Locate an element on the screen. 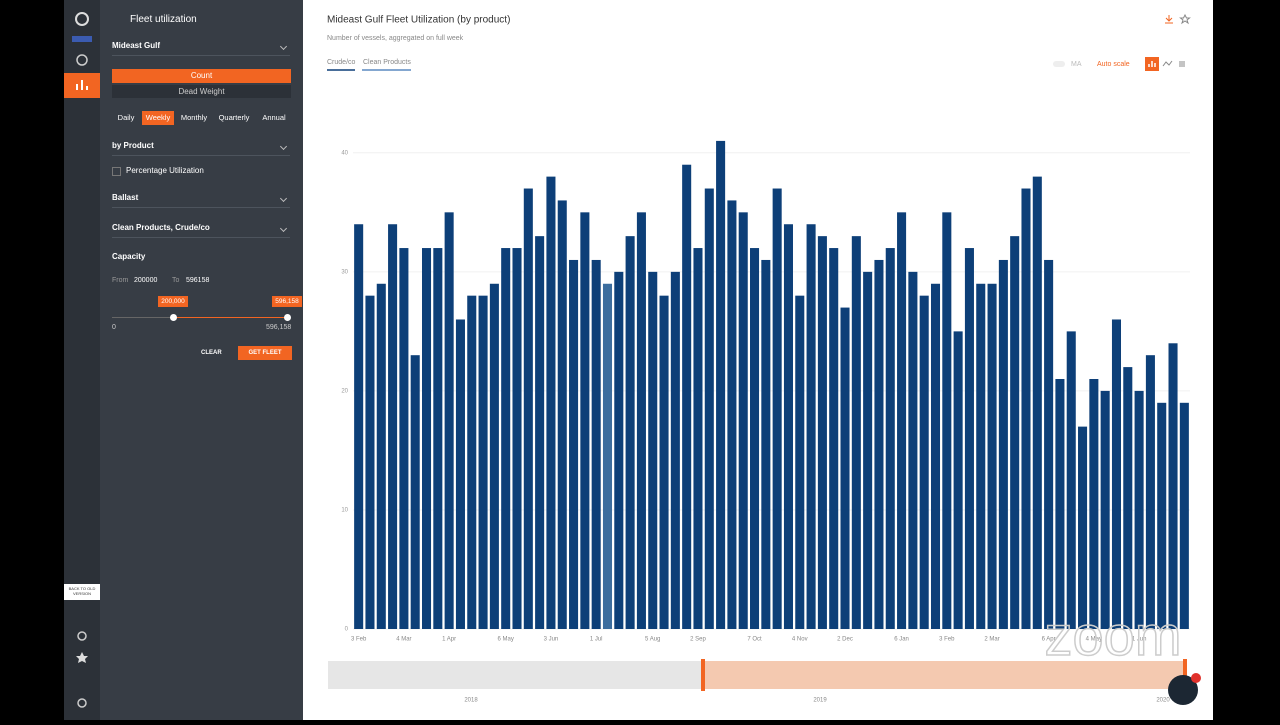 The height and width of the screenshot is (725, 1280). grid-icon is located at coordinates (82, 39).